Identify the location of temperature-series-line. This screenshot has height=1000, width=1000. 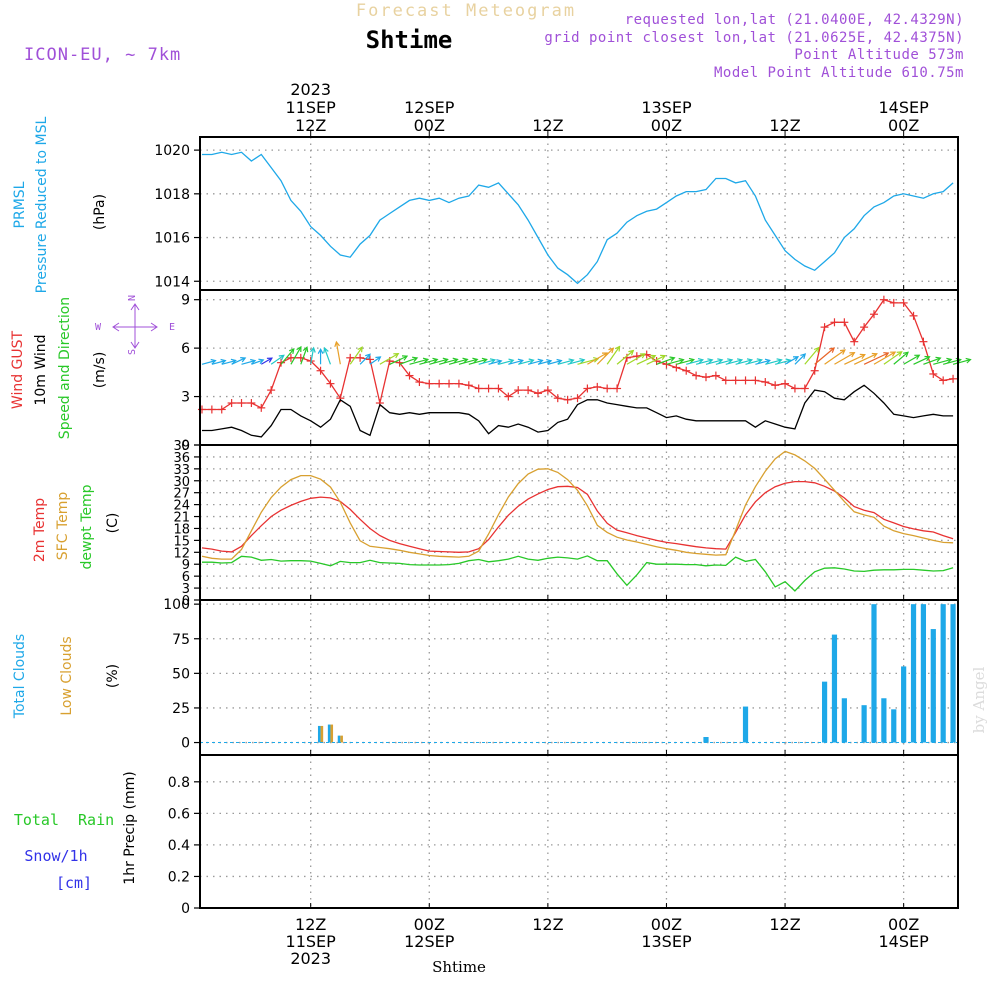
(577, 505).